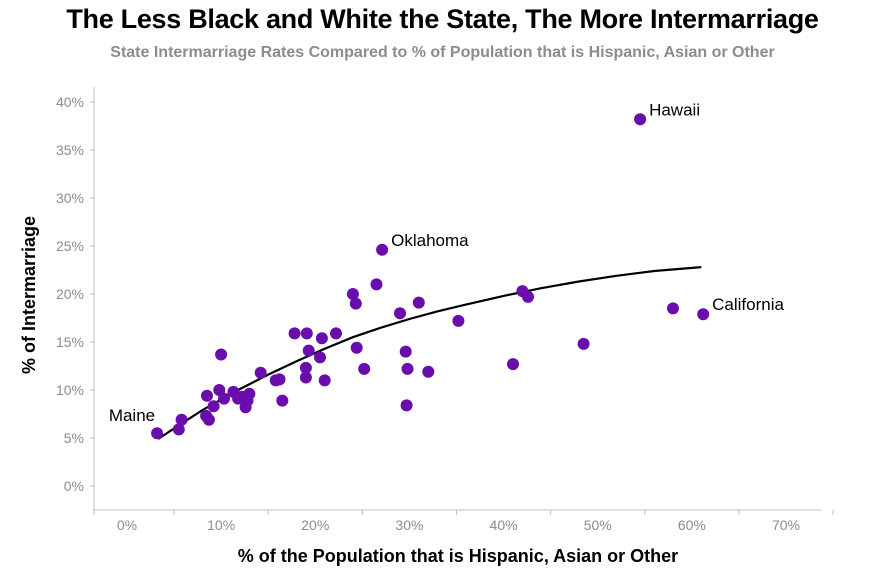 Image resolution: width=885 pixels, height=577 pixels. What do you see at coordinates (70, 198) in the screenshot?
I see `y-tick-label: 30%` at bounding box center [70, 198].